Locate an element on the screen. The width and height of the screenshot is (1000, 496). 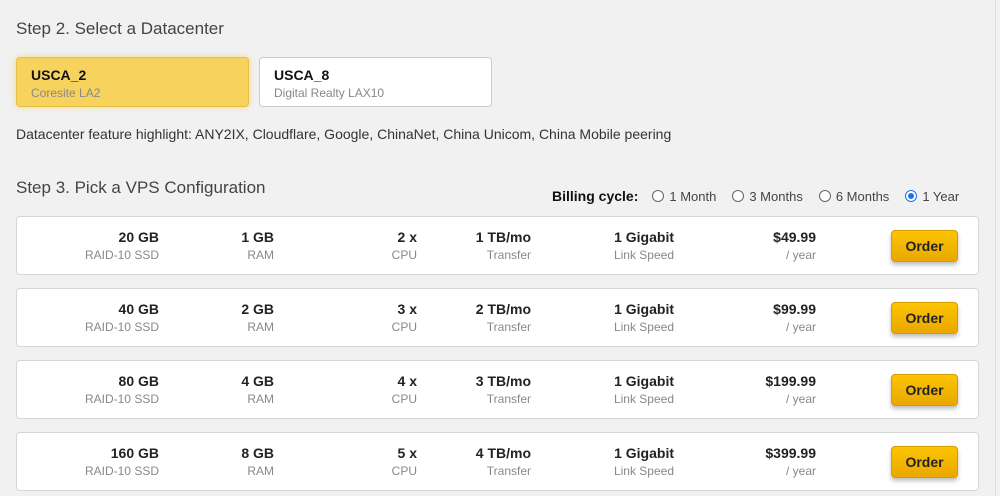
ram-value: 8 GB is located at coordinates (257, 453).